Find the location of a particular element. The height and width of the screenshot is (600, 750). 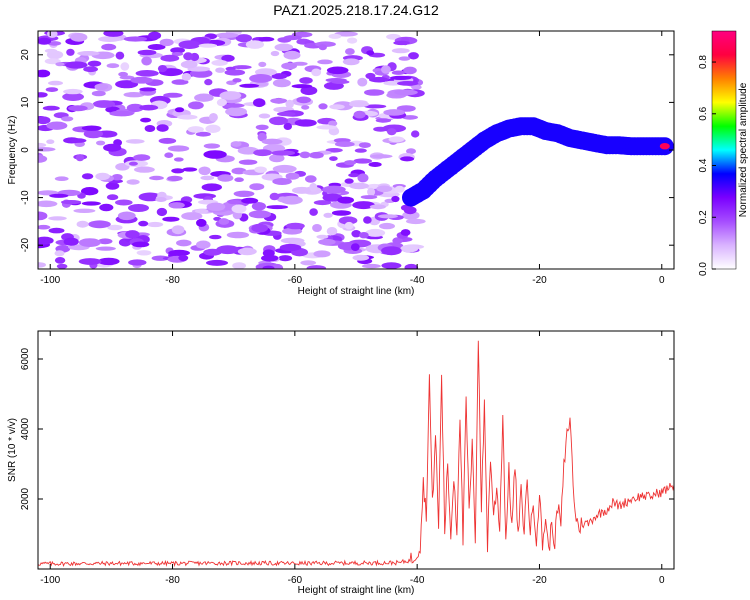

y-tick-label: -10 is located at coordinates (25, 197).